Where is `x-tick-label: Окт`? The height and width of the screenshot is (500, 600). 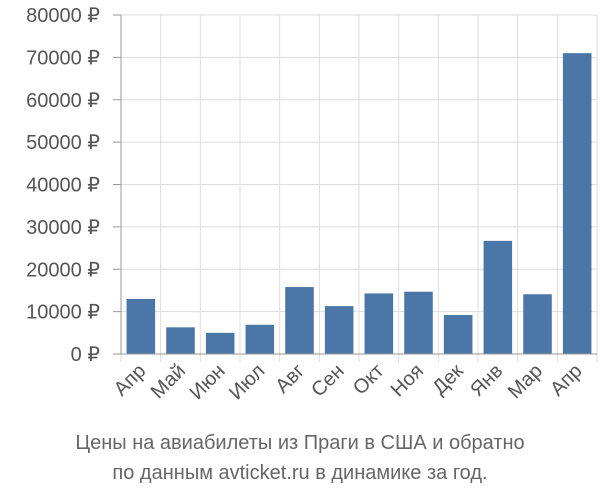
x-tick-label: Окт is located at coordinates (368, 379).